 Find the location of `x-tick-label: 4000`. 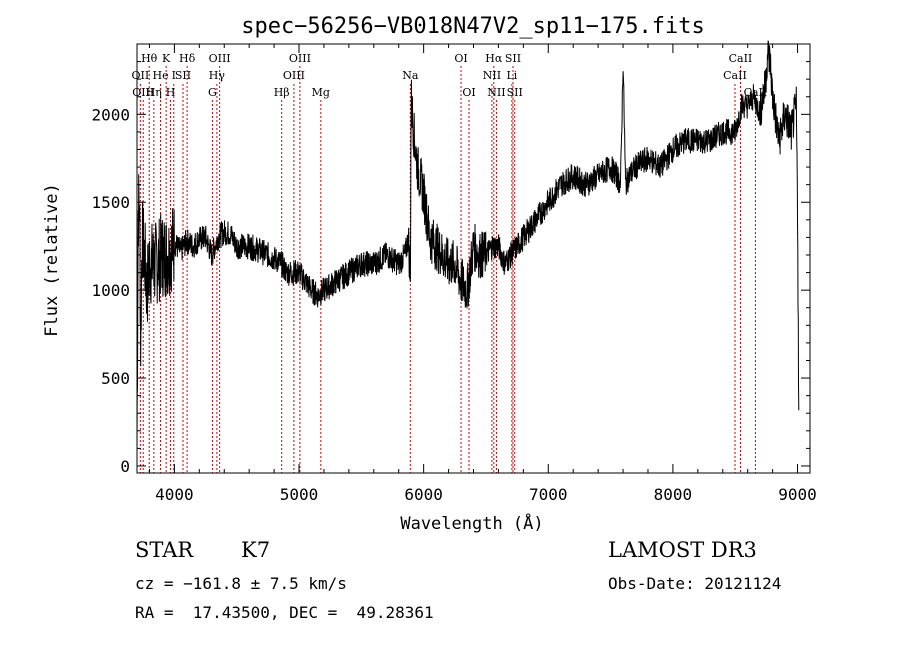

x-tick-label: 4000 is located at coordinates (174, 494).